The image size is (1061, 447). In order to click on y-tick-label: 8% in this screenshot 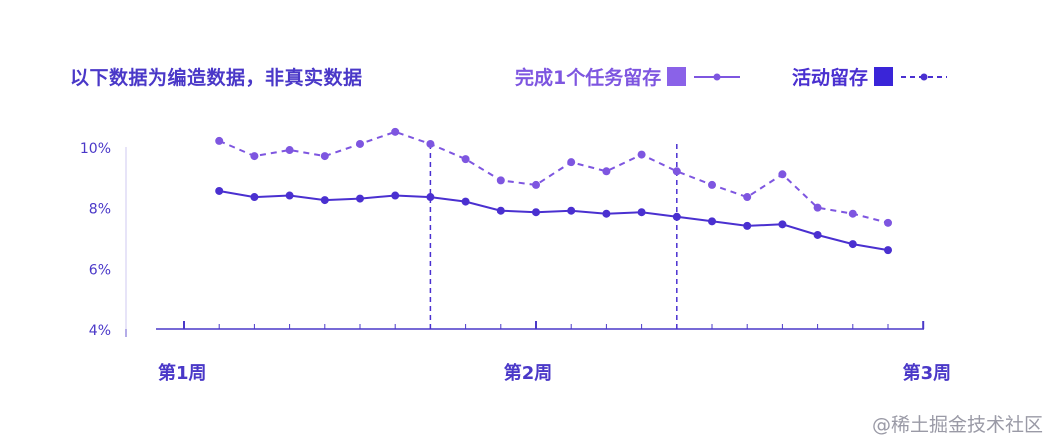, I will do `click(100, 210)`.